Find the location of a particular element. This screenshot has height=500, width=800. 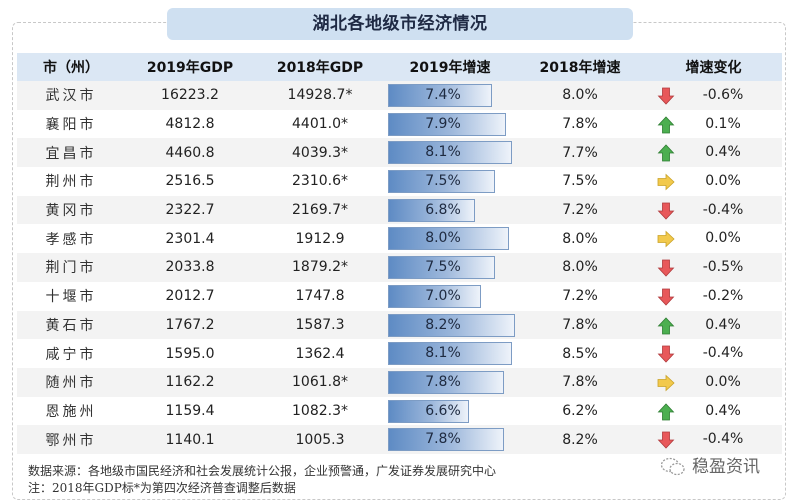

cell-gdp2018: 1005.3 is located at coordinates (320, 439).